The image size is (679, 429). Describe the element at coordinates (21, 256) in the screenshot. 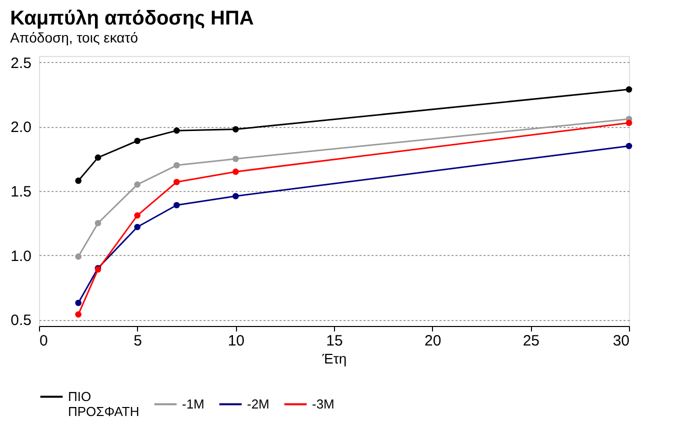

I see `y-tick-label: 1.0` at that location.